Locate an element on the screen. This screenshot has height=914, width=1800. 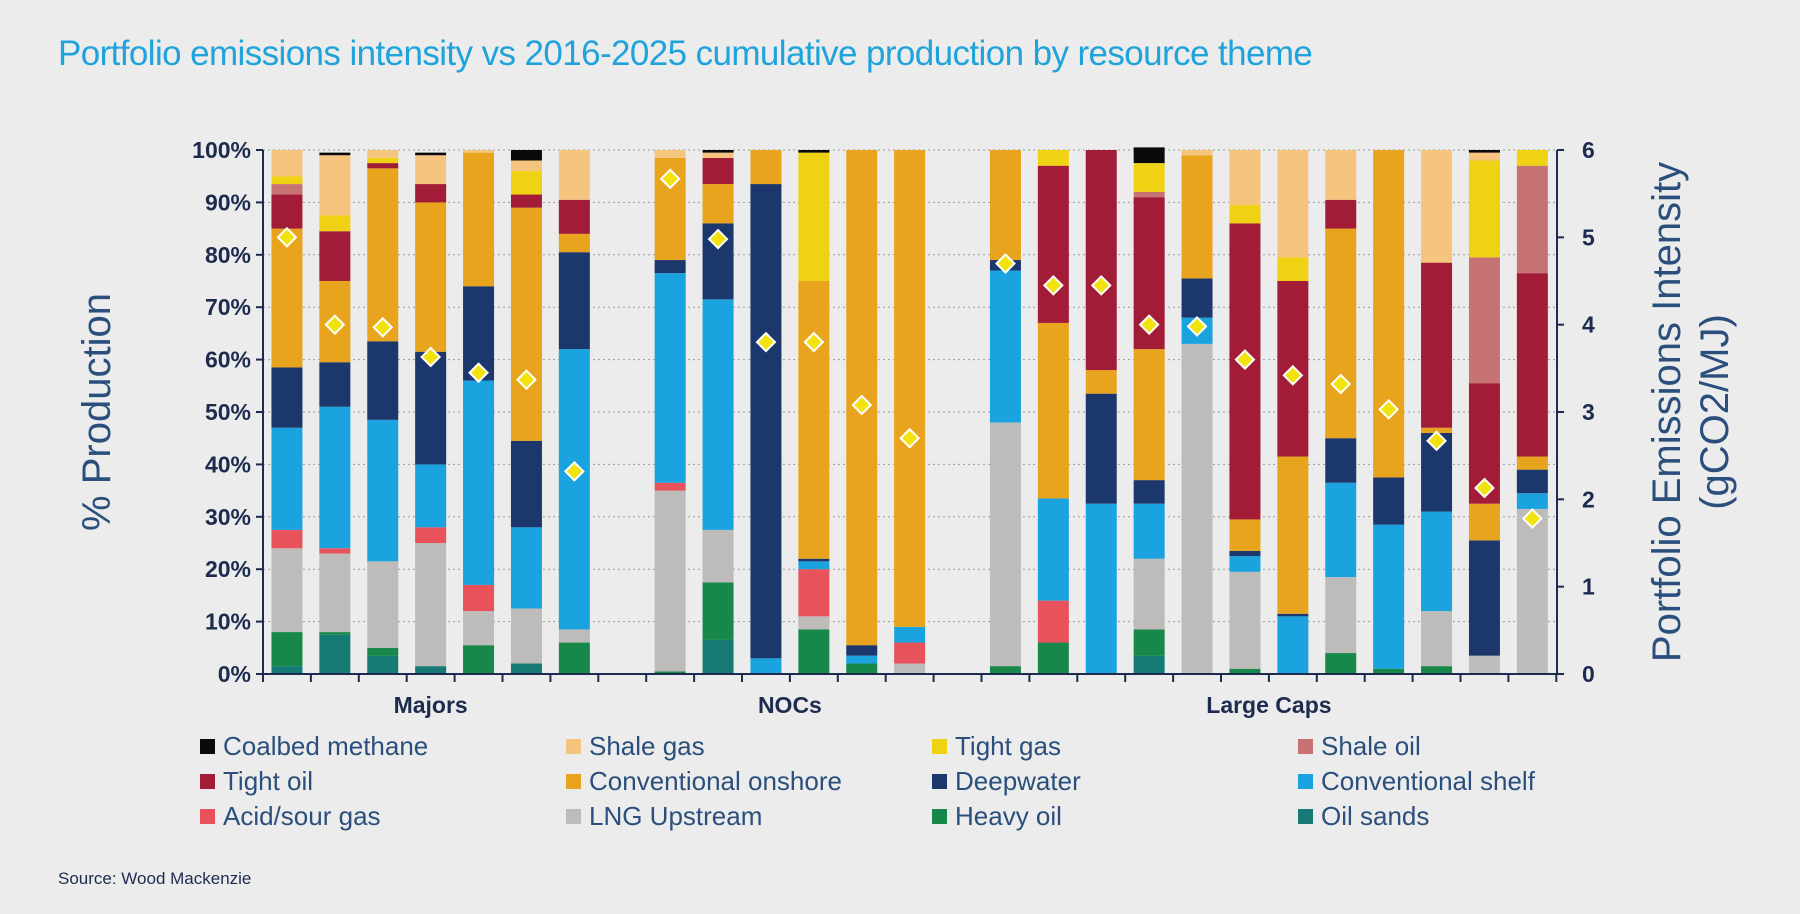
y-tick-label: 70% is located at coordinates (228, 307).